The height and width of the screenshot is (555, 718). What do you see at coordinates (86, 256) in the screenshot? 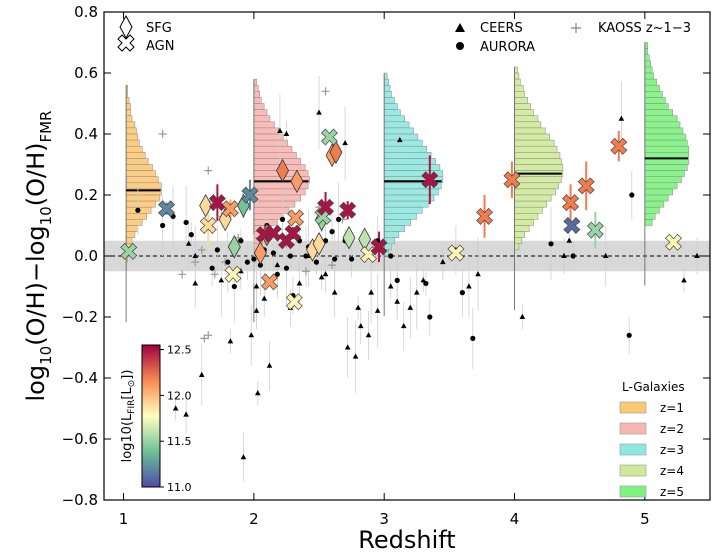
I see `y-tick-label: 0.0` at bounding box center [86, 256].